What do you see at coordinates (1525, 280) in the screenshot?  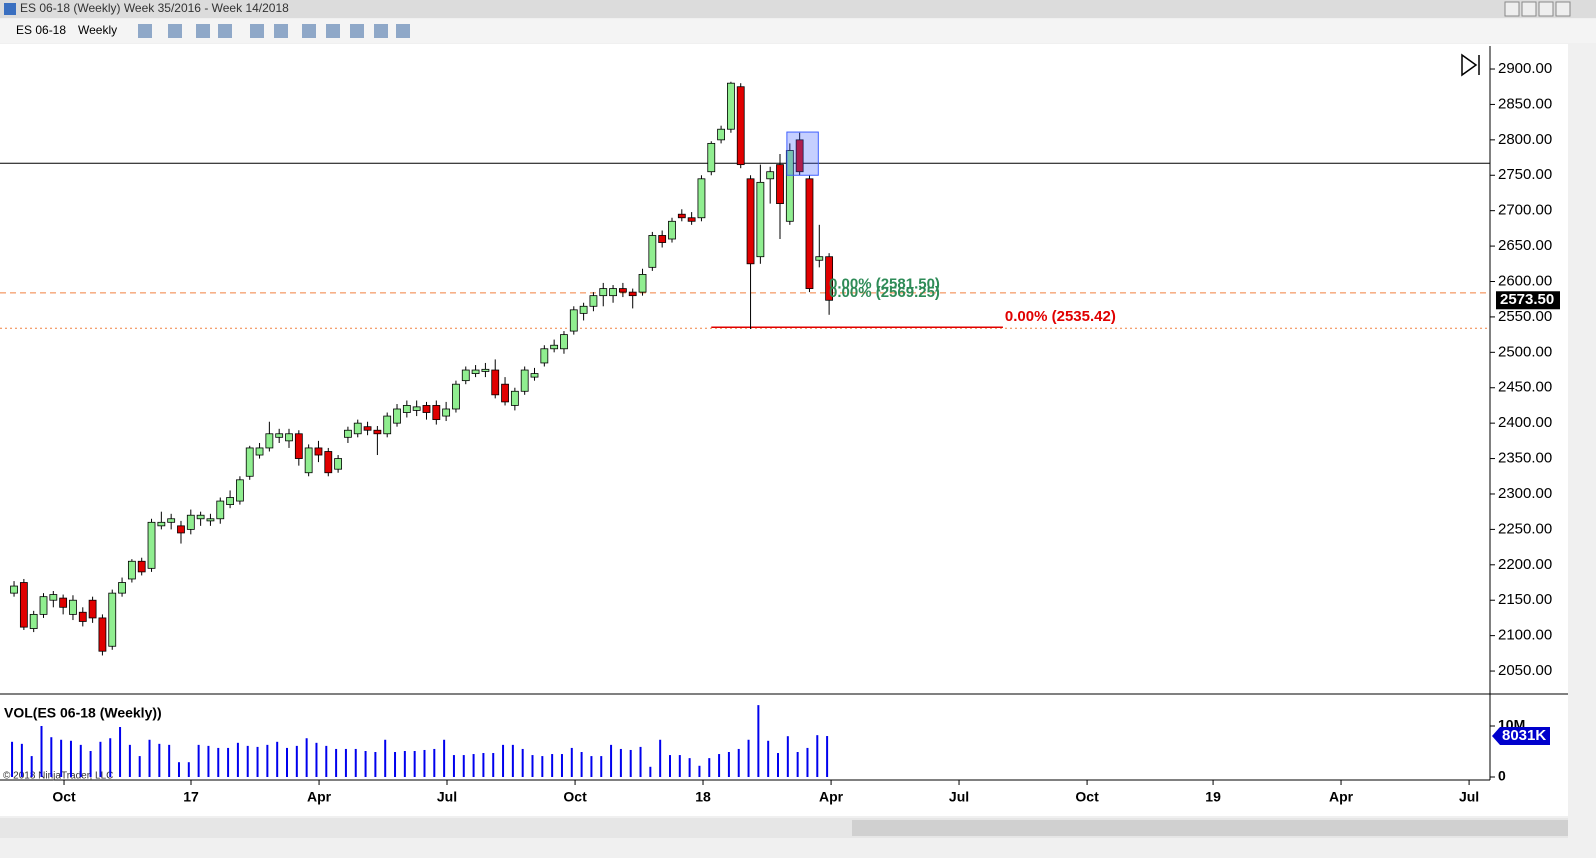 I see `y-tick-label: 2600.00` at bounding box center [1525, 280].